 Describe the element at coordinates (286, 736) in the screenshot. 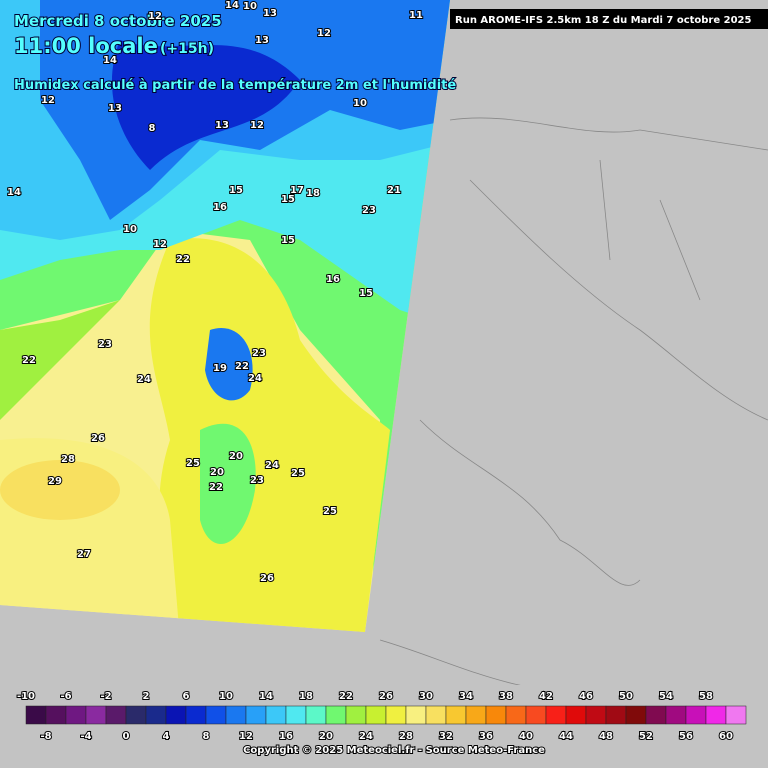

I see `colorbar-label: 16` at that location.